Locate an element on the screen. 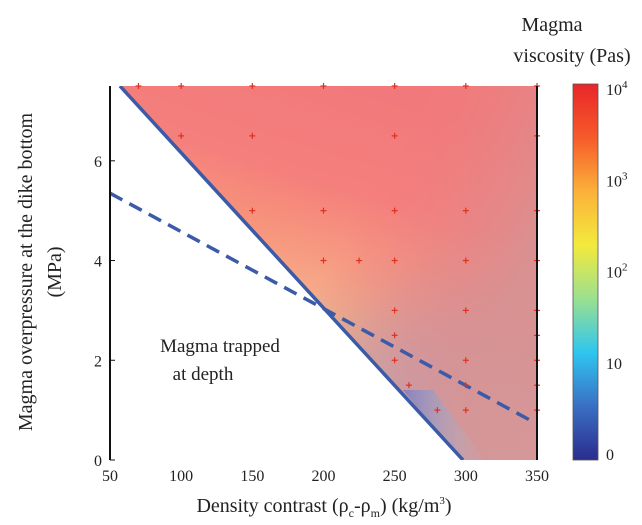 The image size is (642, 525). x-axis-title: Density contrast (ρc-ρm) (kg/m3) is located at coordinates (323, 507).